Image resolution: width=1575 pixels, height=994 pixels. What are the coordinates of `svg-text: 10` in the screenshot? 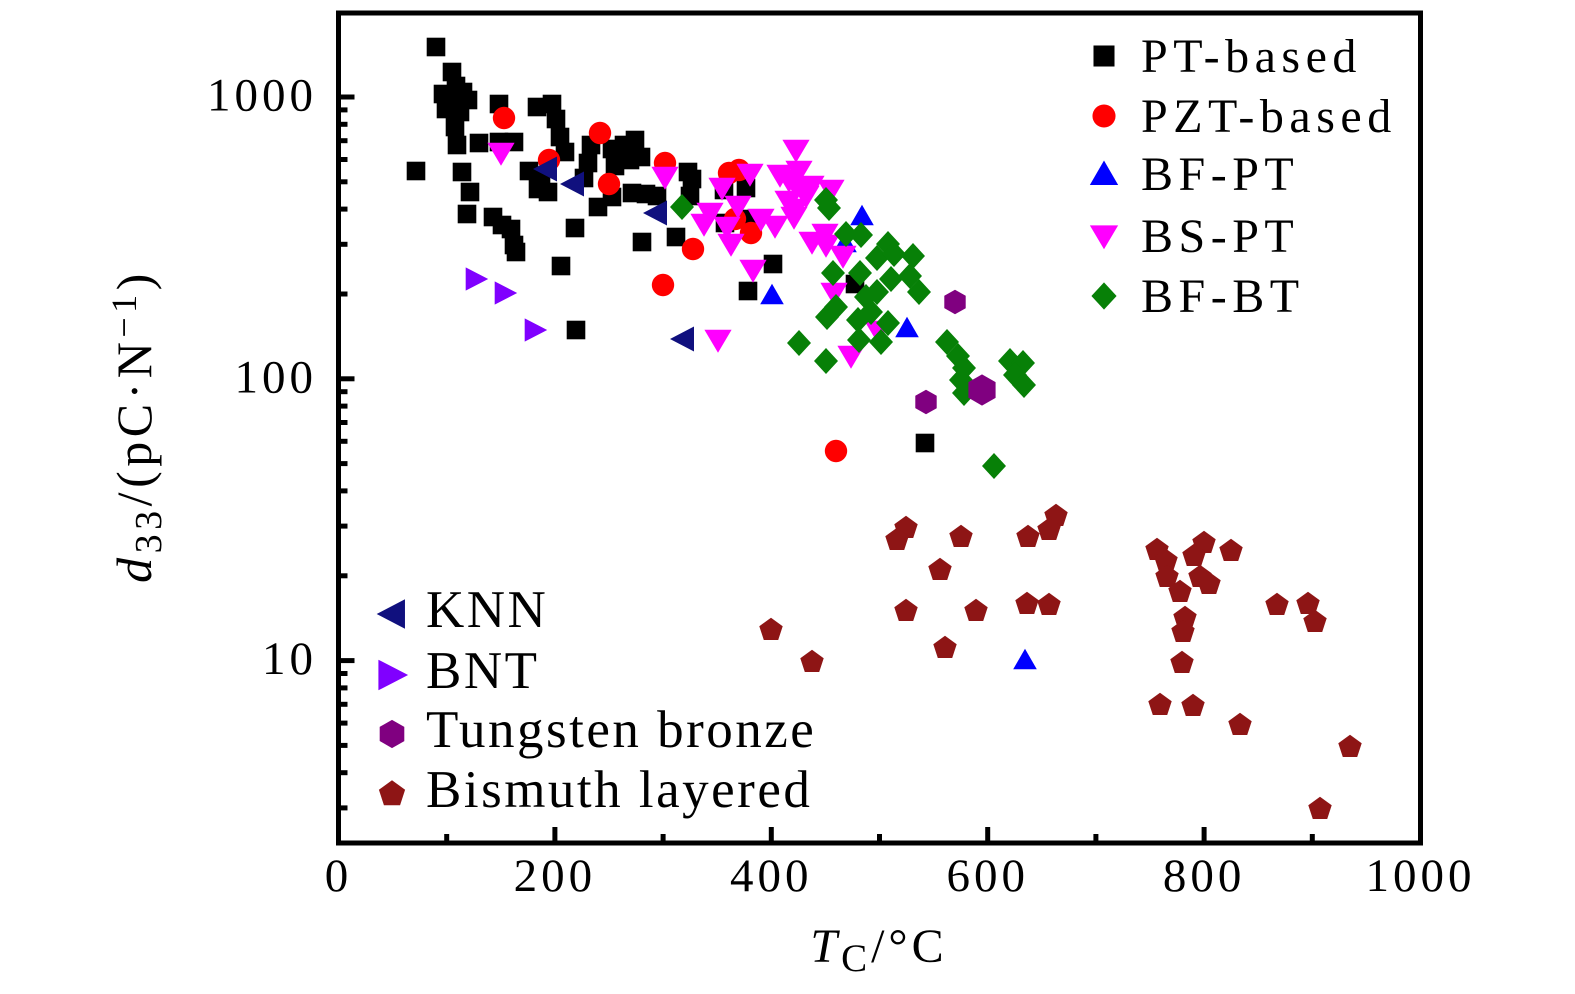 It's located at (289, 659).